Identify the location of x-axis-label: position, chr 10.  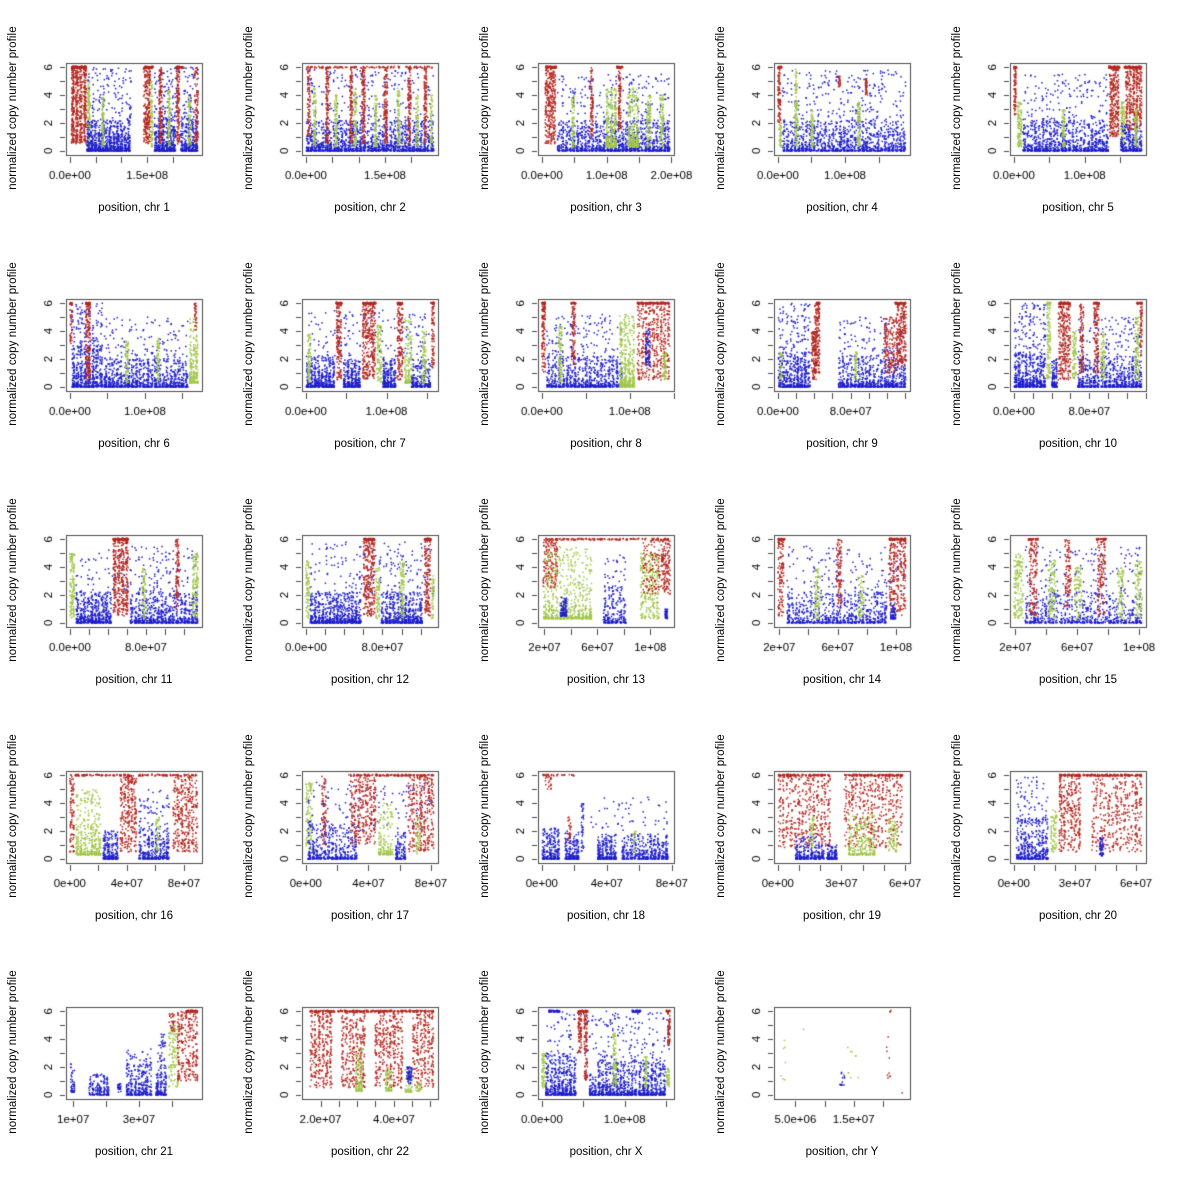
(1078, 444).